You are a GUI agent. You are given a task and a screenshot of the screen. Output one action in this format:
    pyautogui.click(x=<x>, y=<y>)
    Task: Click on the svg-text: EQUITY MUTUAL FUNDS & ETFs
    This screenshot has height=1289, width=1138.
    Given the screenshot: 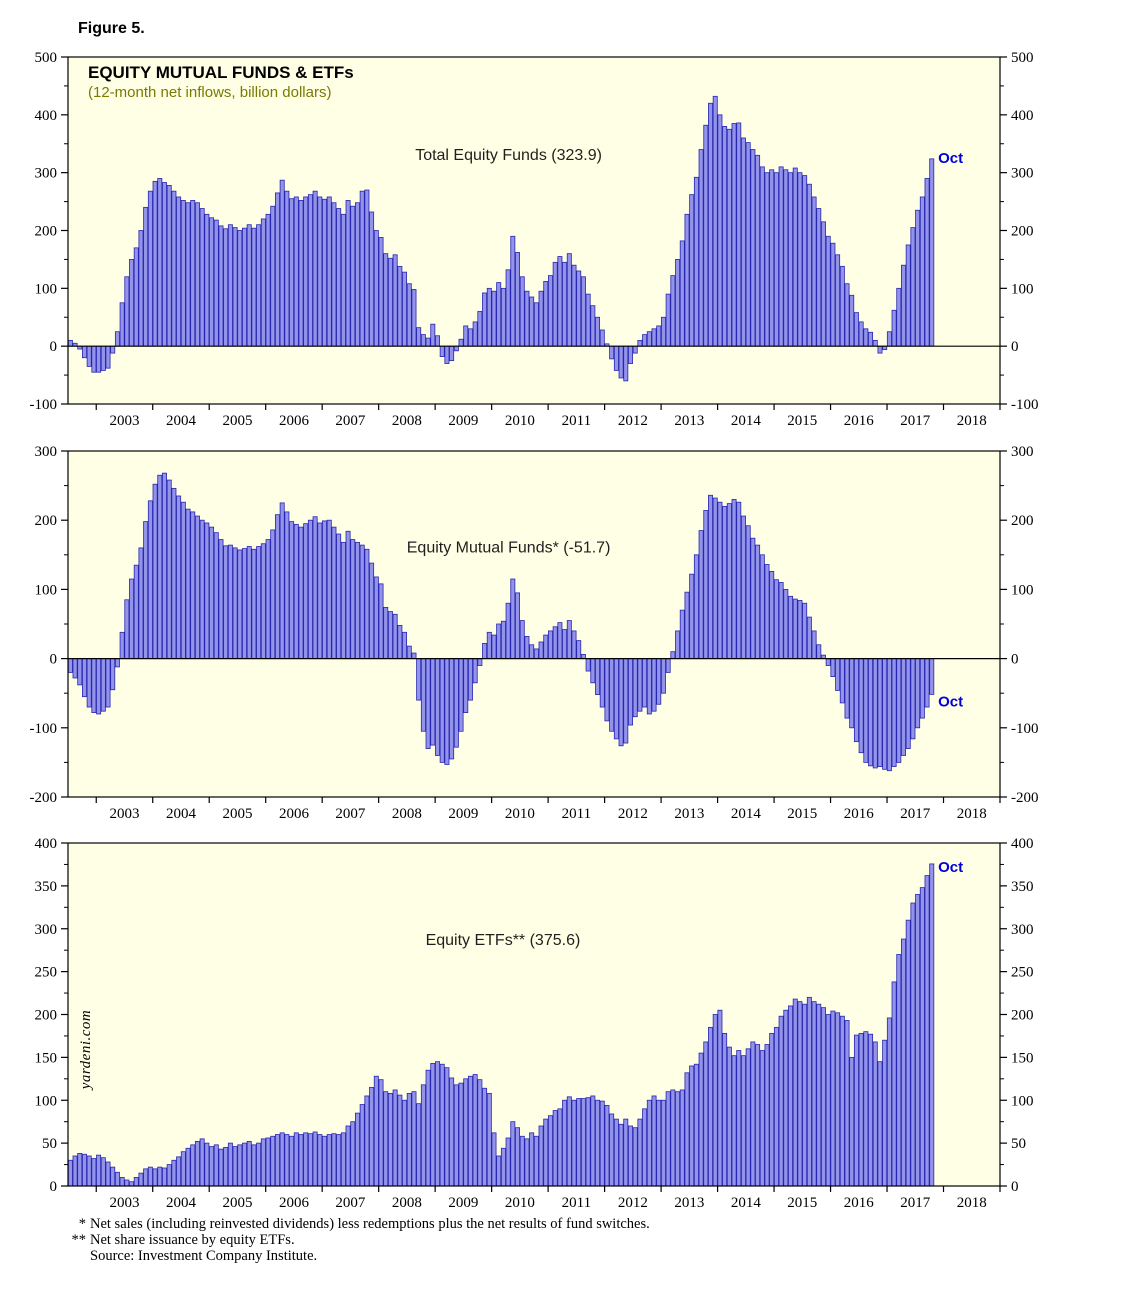 What is the action you would take?
    pyautogui.click(x=221, y=72)
    